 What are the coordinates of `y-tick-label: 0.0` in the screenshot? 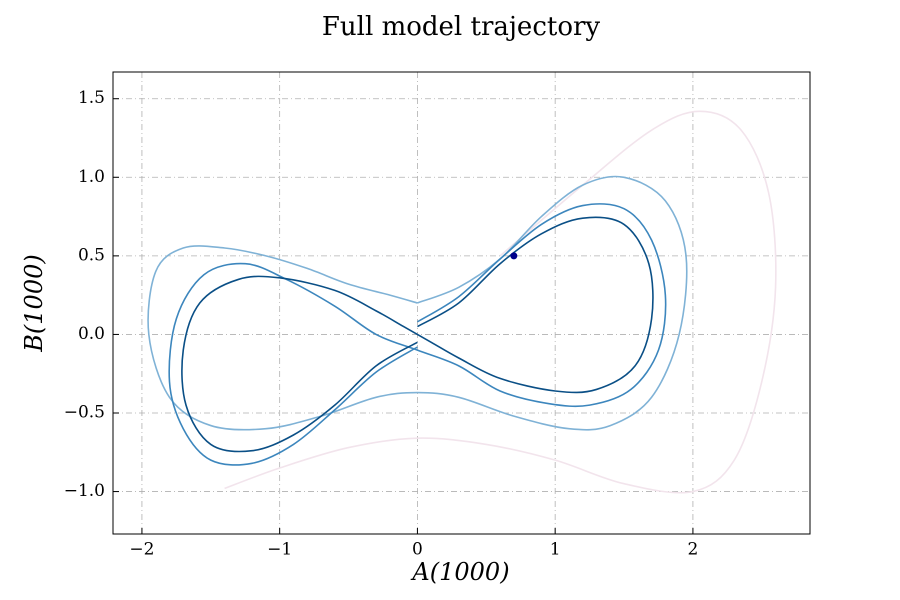 It's located at (91, 334).